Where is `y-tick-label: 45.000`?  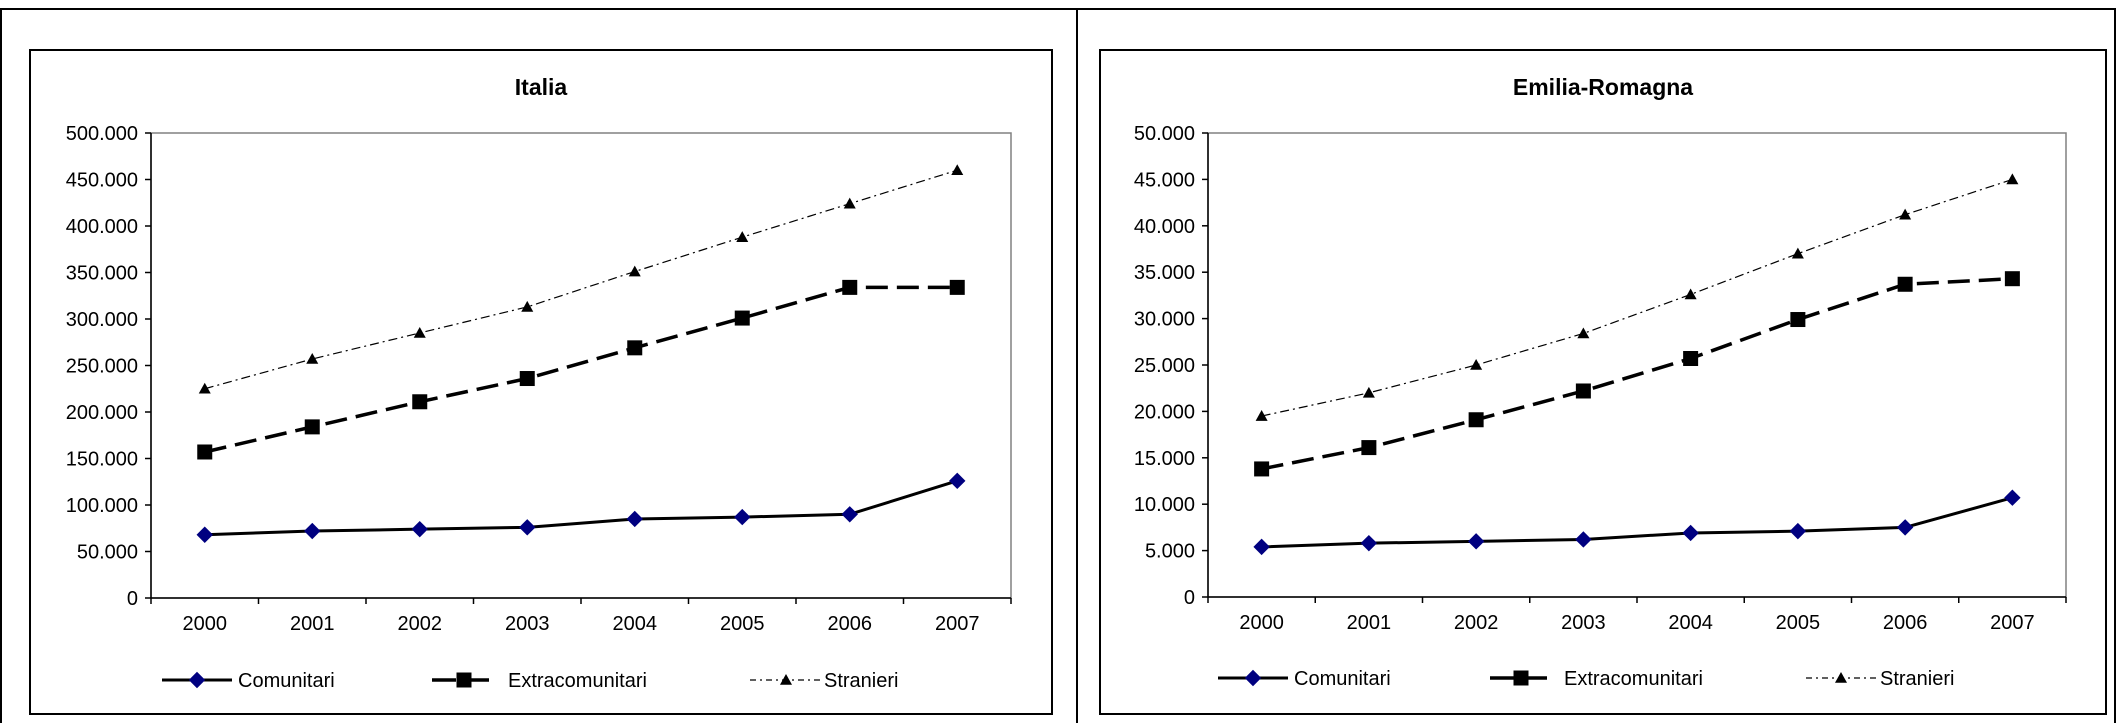
y-tick-label: 45.000 is located at coordinates (1164, 180).